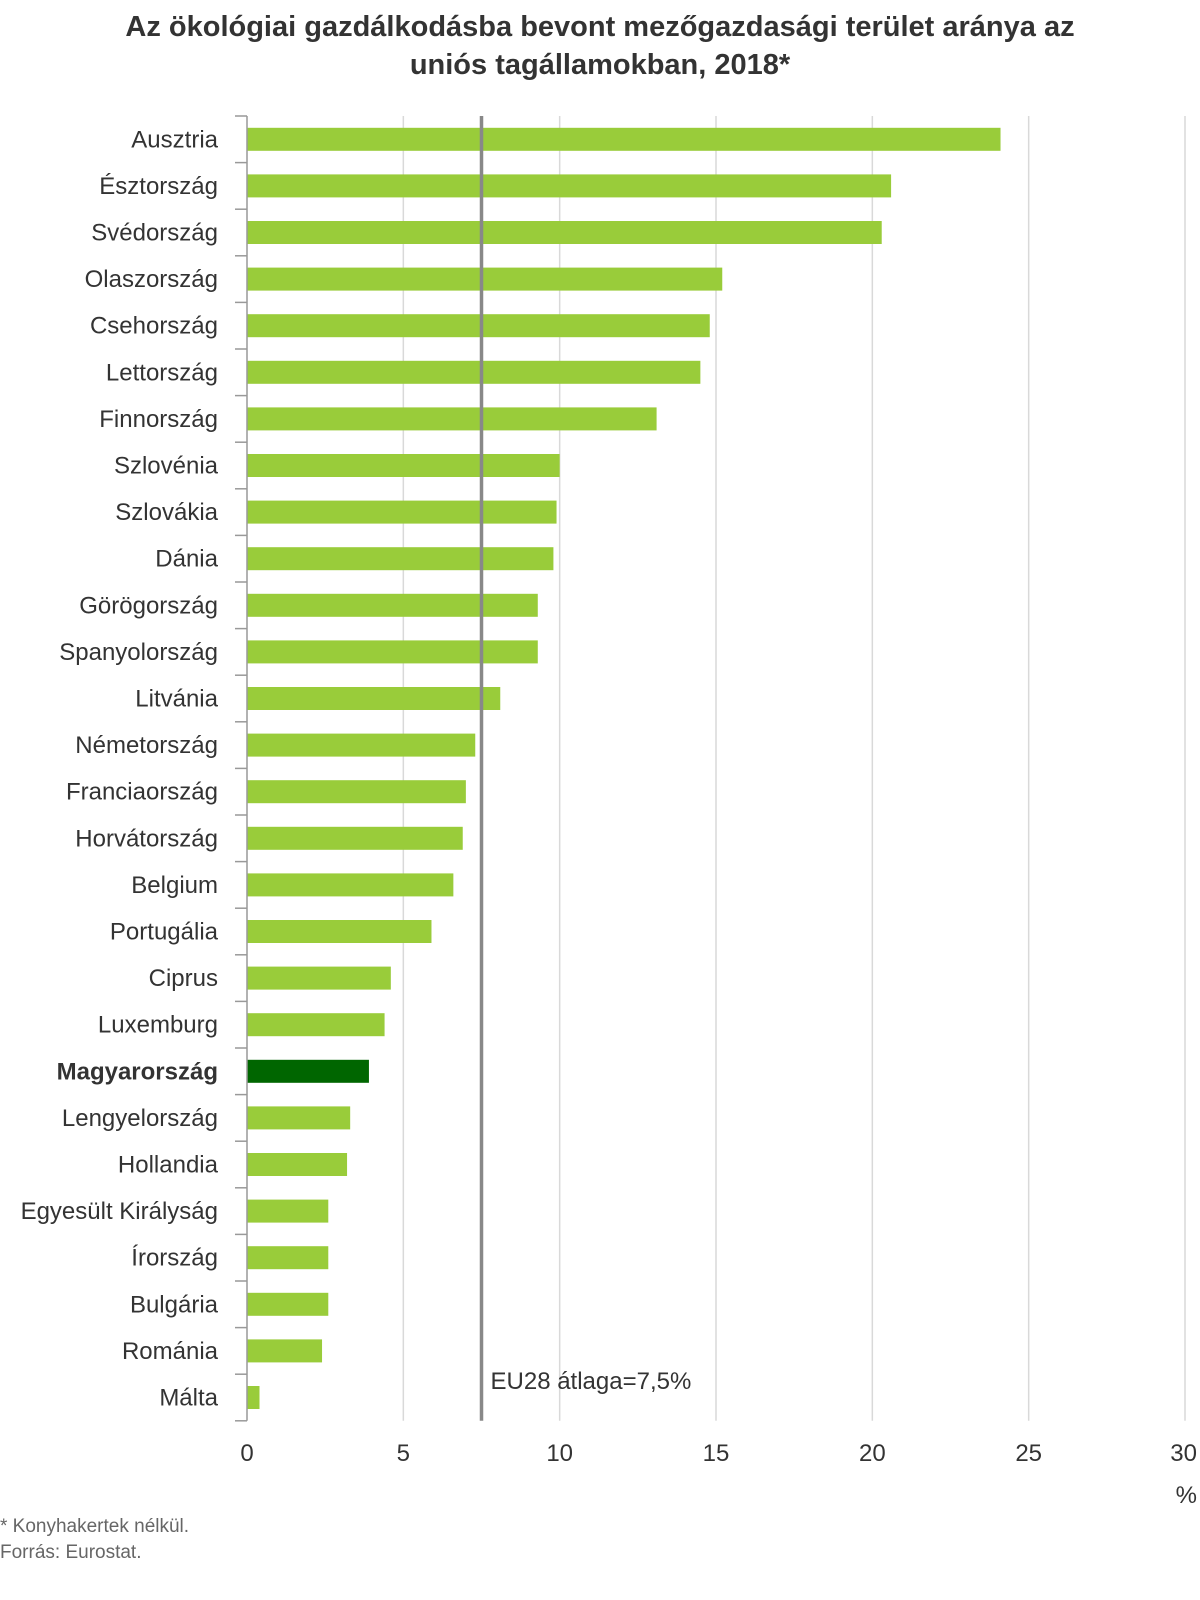 The image size is (1200, 1600). Describe the element at coordinates (176, 699) in the screenshot. I see `category-label: Litvánia` at that location.